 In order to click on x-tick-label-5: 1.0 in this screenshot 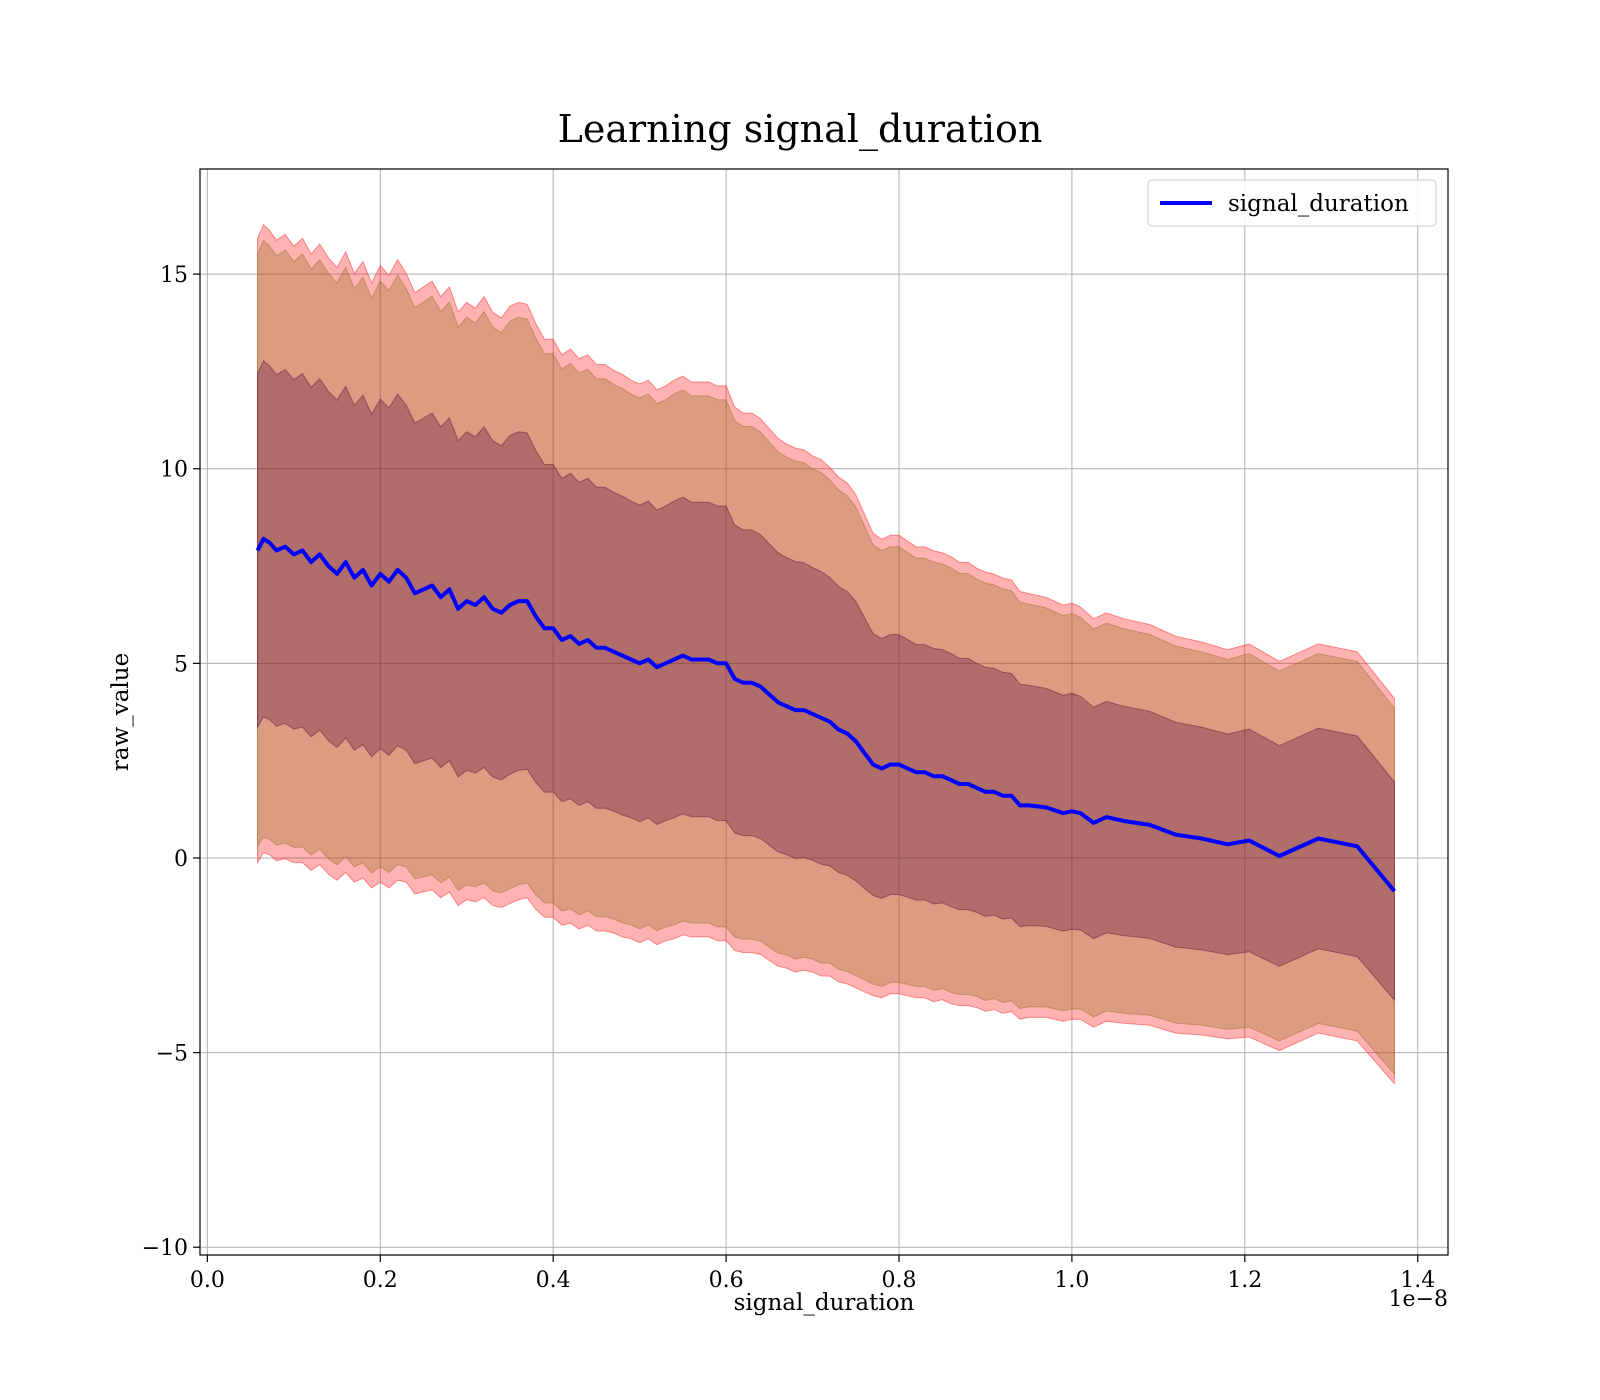, I will do `click(1071, 1280)`.